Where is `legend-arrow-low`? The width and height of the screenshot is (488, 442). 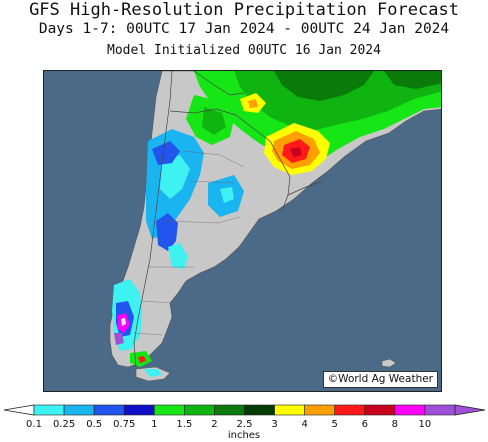
legend-arrow-low is located at coordinates (19, 410).